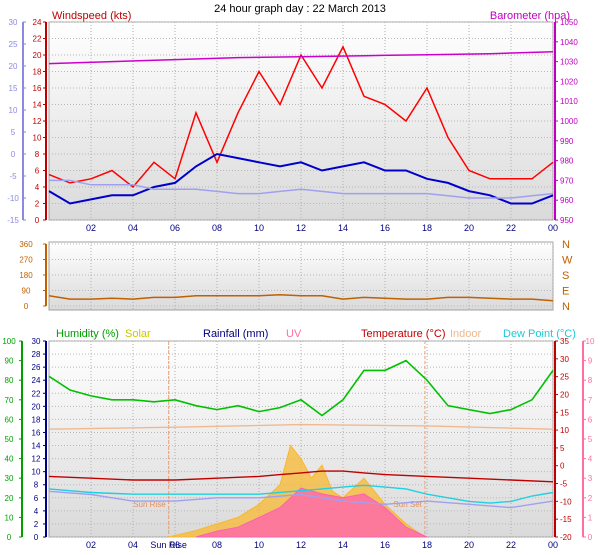  What do you see at coordinates (590, 478) in the screenshot?
I see `uv-axis-tick-label: 3` at bounding box center [590, 478].